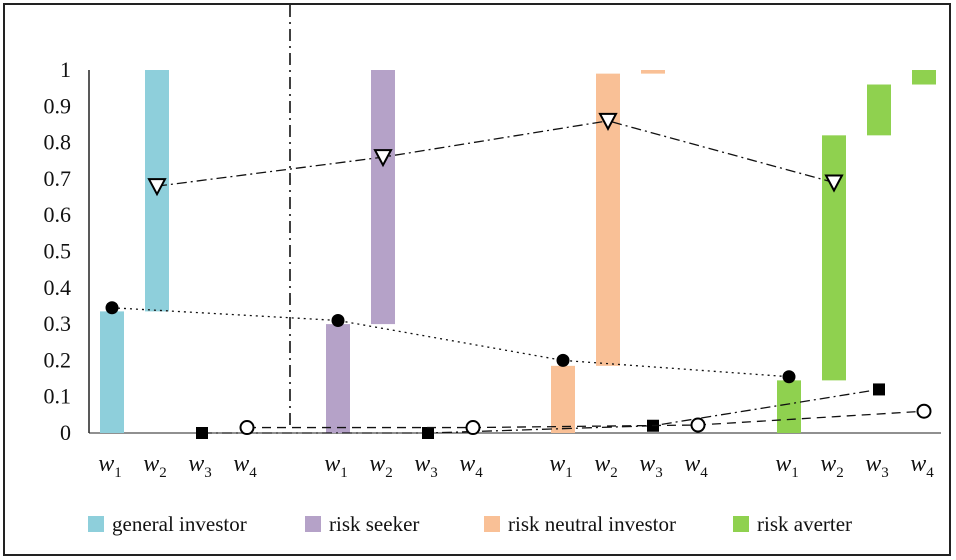 This screenshot has width=956, height=560. Describe the element at coordinates (804, 524) in the screenshot. I see `legend-label: risk averter` at that location.